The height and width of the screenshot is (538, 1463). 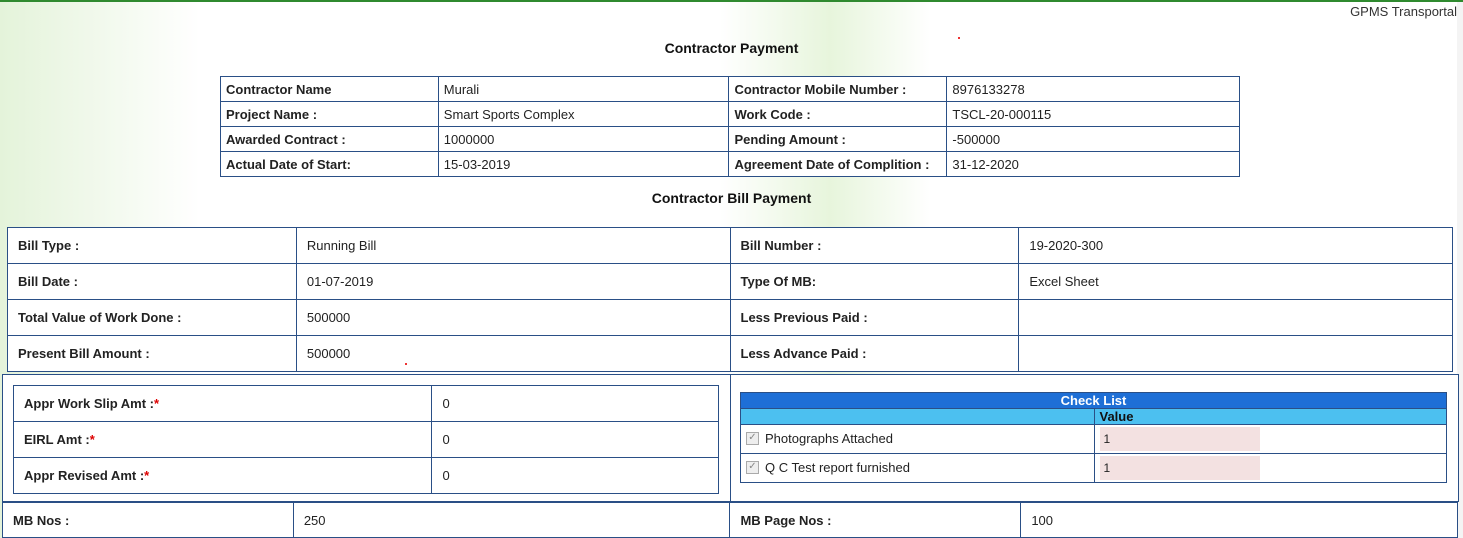 What do you see at coordinates (575, 439) in the screenshot?
I see `eirl-amt-value: 0` at bounding box center [575, 439].